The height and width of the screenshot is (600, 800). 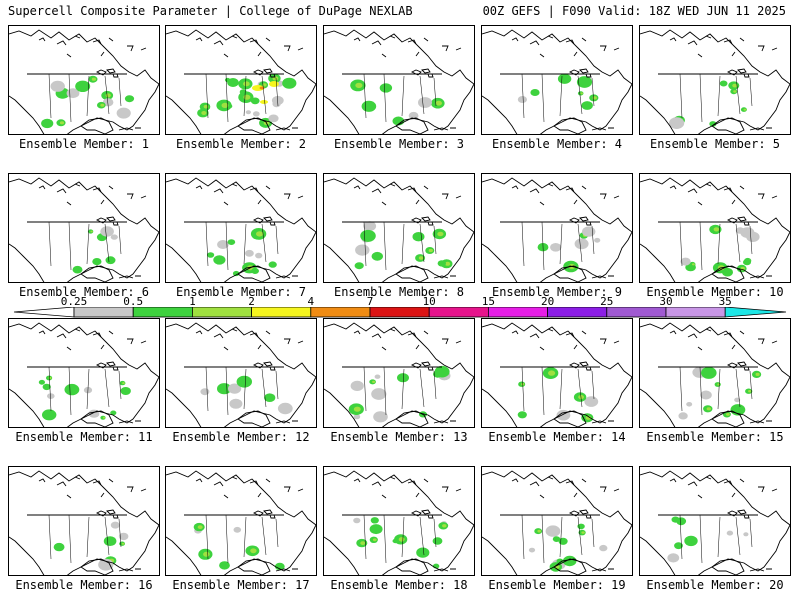 What do you see at coordinates (399, 144) in the screenshot?
I see `member-caption: Ensemble Member: 3` at bounding box center [399, 144].